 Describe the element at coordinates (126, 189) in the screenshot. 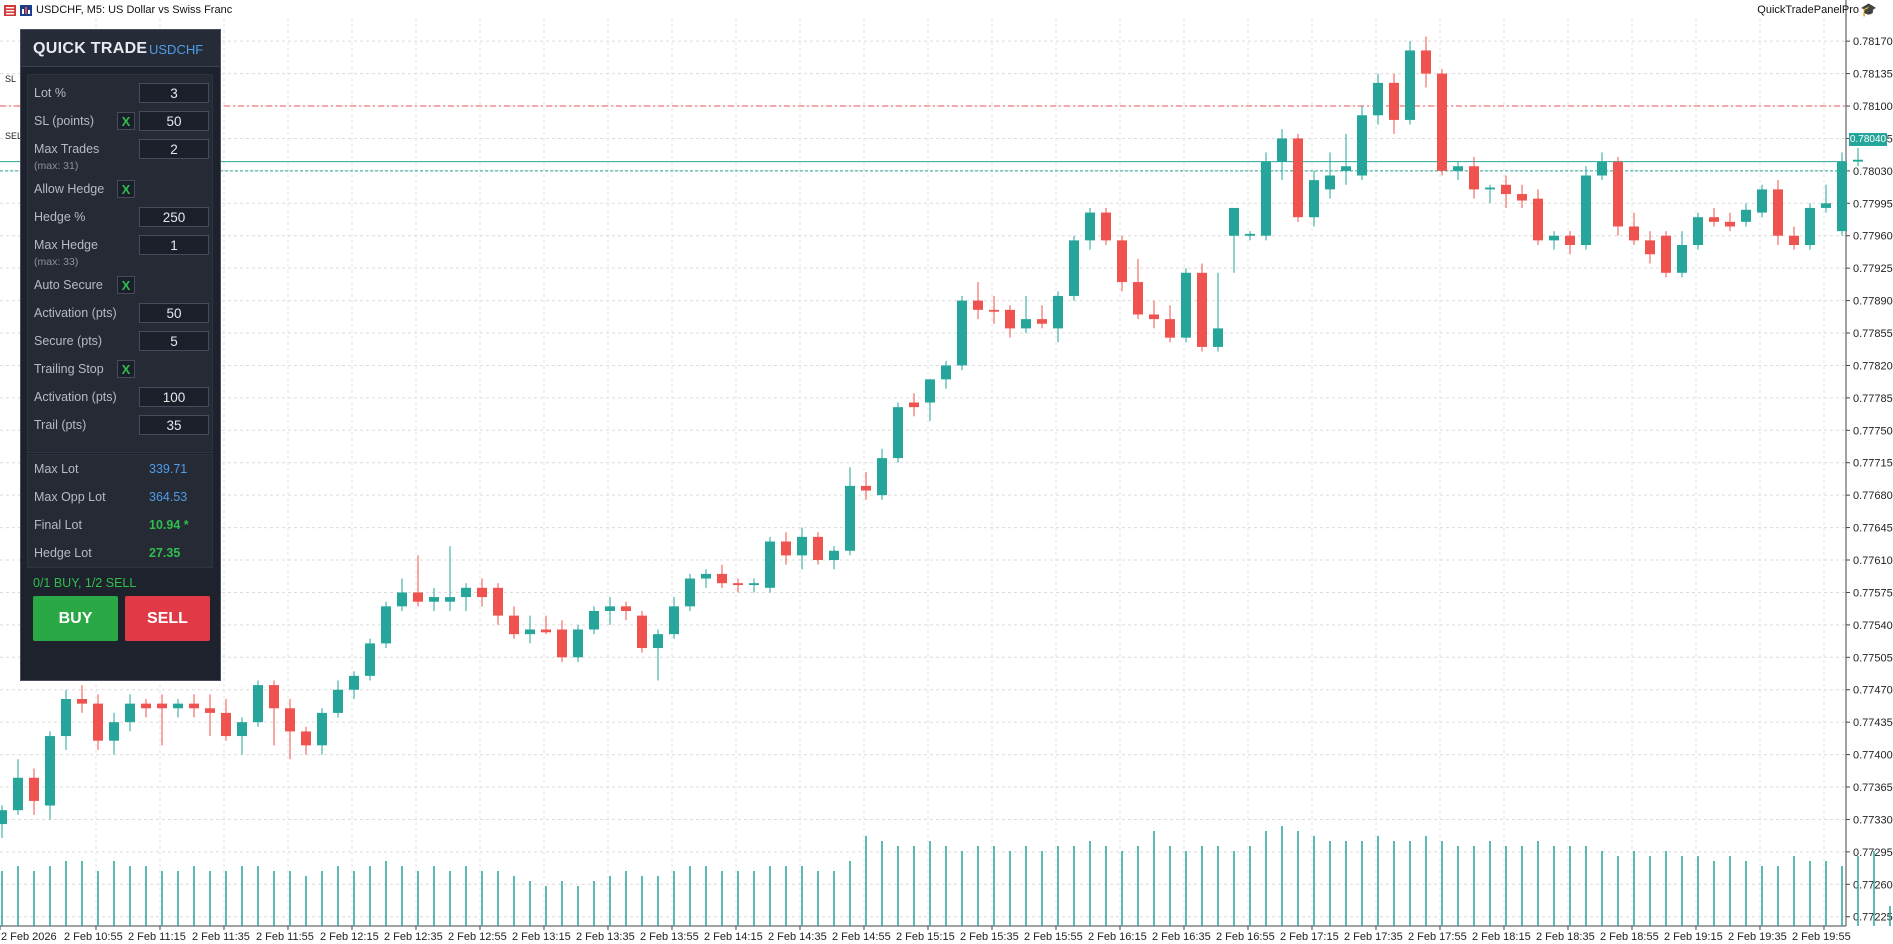

I see `allow-hedge-checkbox: X` at that location.